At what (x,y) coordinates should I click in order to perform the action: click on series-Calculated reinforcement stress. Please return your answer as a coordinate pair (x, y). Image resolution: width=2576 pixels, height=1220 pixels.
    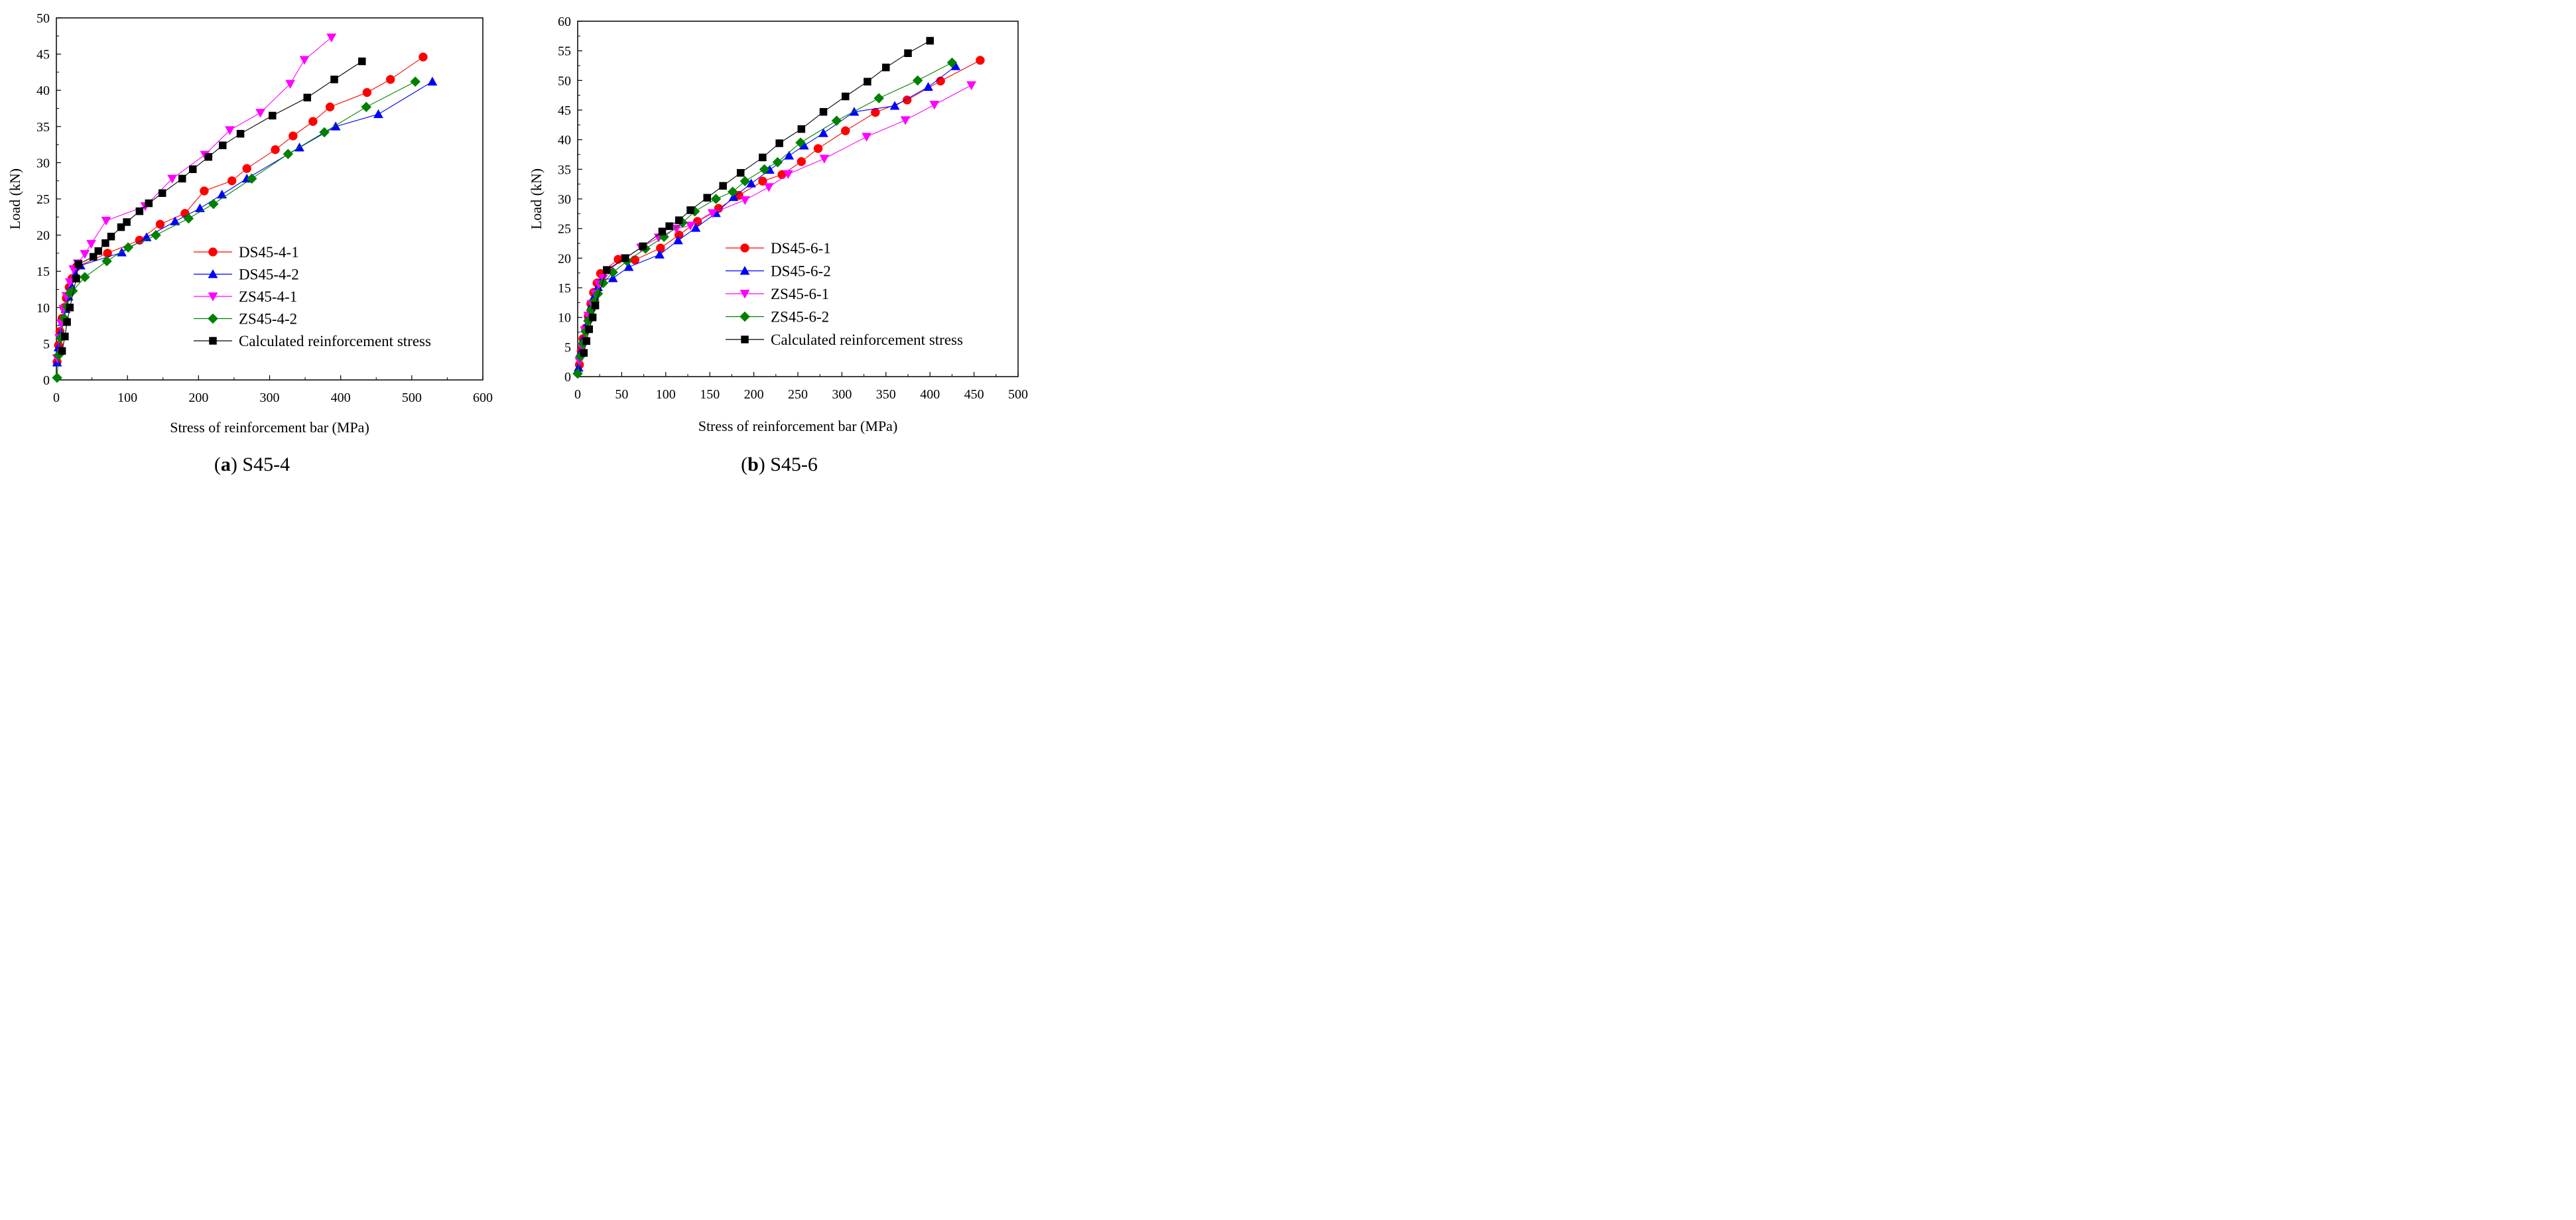
    Looking at the image, I should click on (212, 206).